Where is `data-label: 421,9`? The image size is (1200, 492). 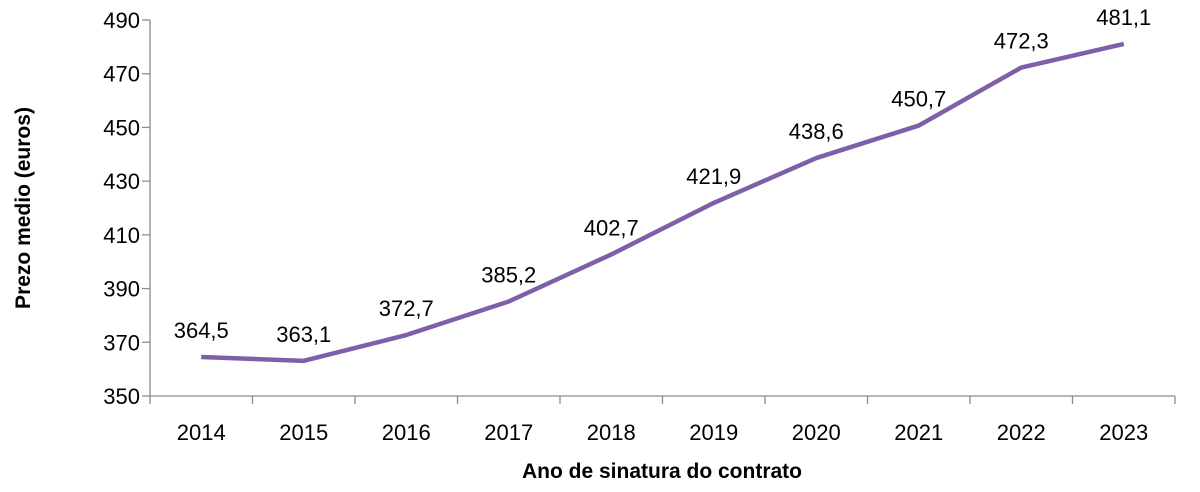
data-label: 421,9 is located at coordinates (713, 176).